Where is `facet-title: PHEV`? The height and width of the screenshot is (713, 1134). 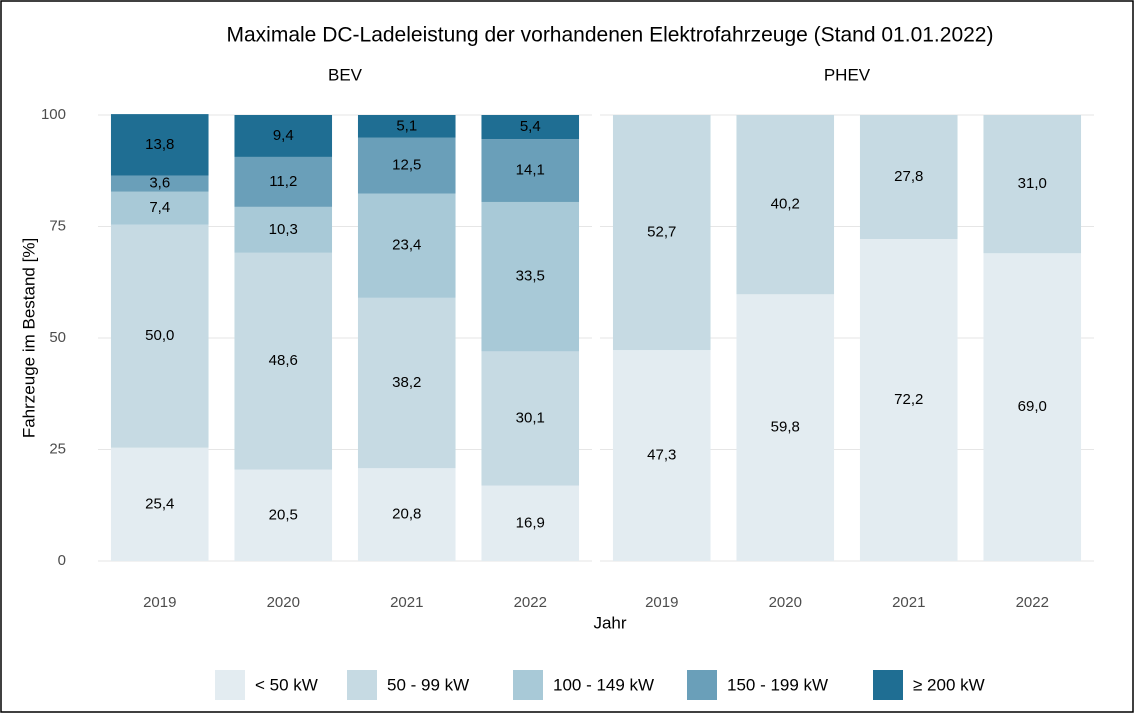 facet-title: PHEV is located at coordinates (847, 74).